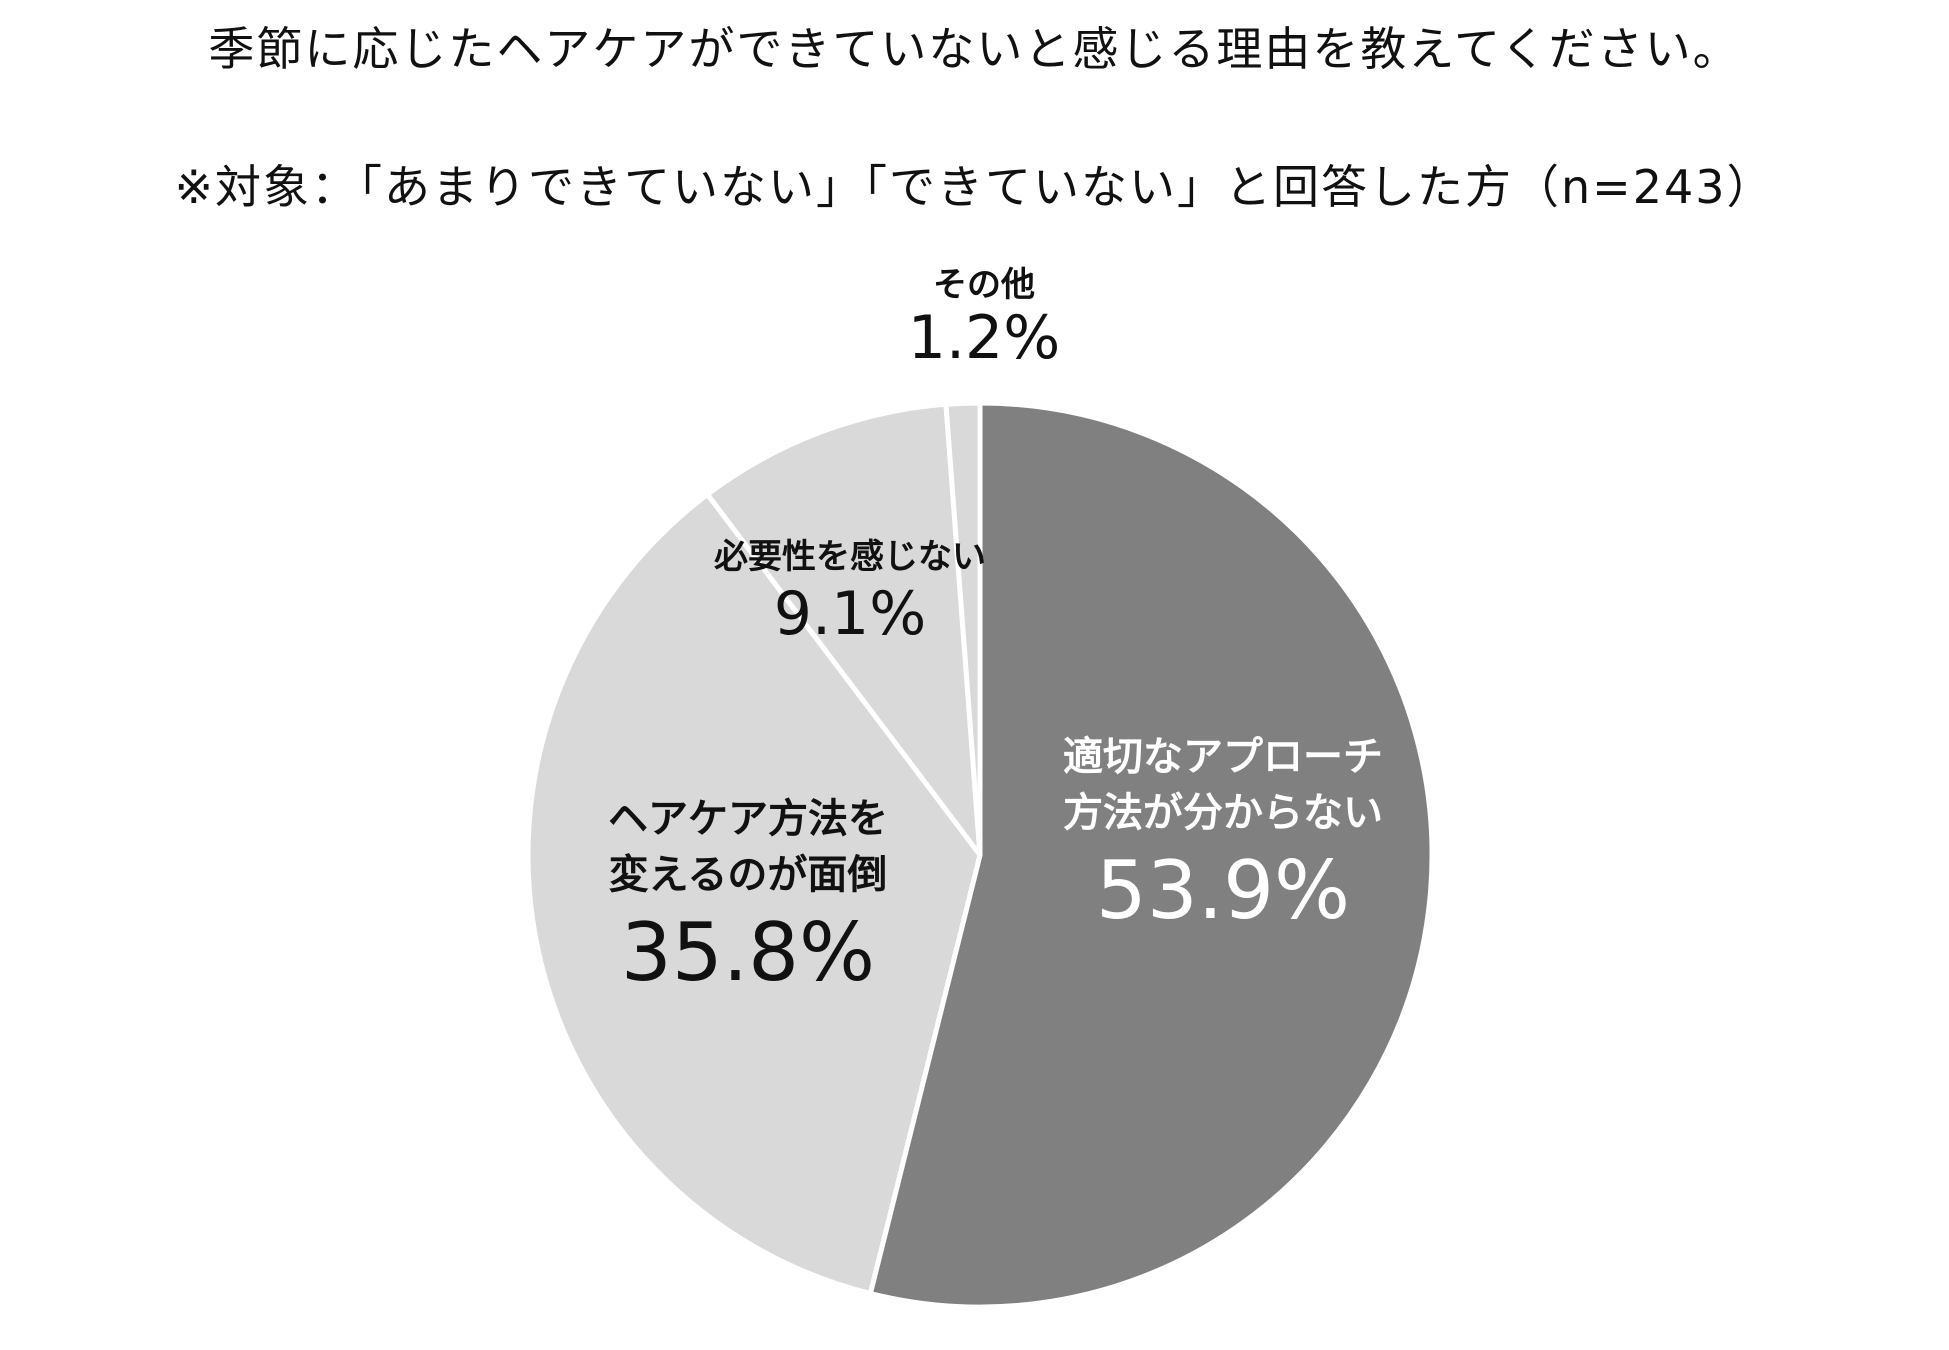 Image resolution: width=1949 pixels, height=1350 pixels. I want to click on slice-1-label-line-1: 適切なアプローチ, so click(1223, 757).